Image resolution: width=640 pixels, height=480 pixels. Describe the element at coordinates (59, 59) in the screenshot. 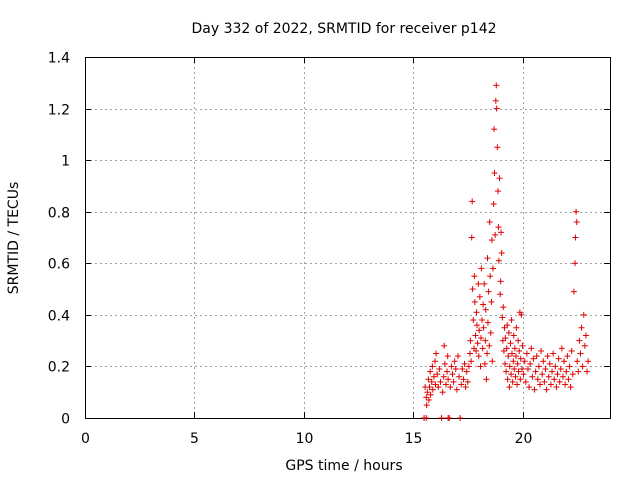

I see `y-tick-label: 1.4` at that location.